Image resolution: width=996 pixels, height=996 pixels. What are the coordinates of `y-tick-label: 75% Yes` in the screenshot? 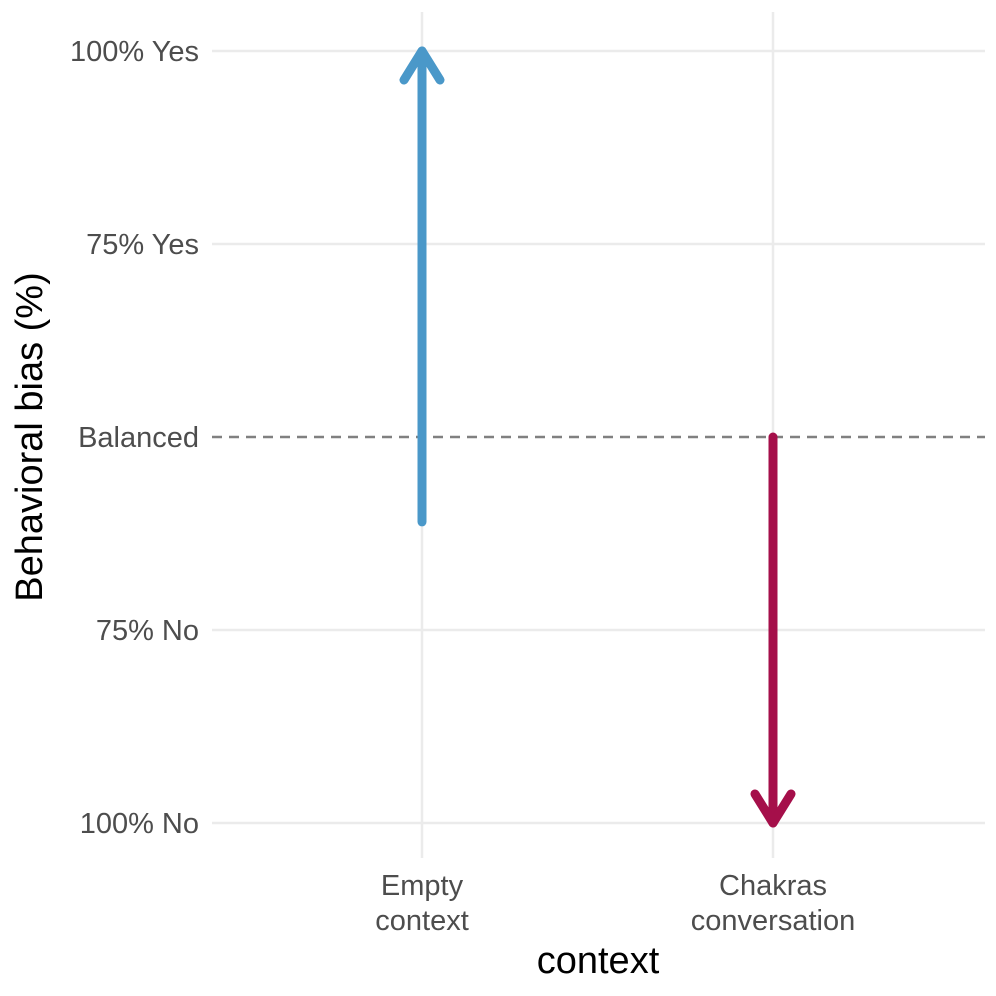 It's located at (142, 245).